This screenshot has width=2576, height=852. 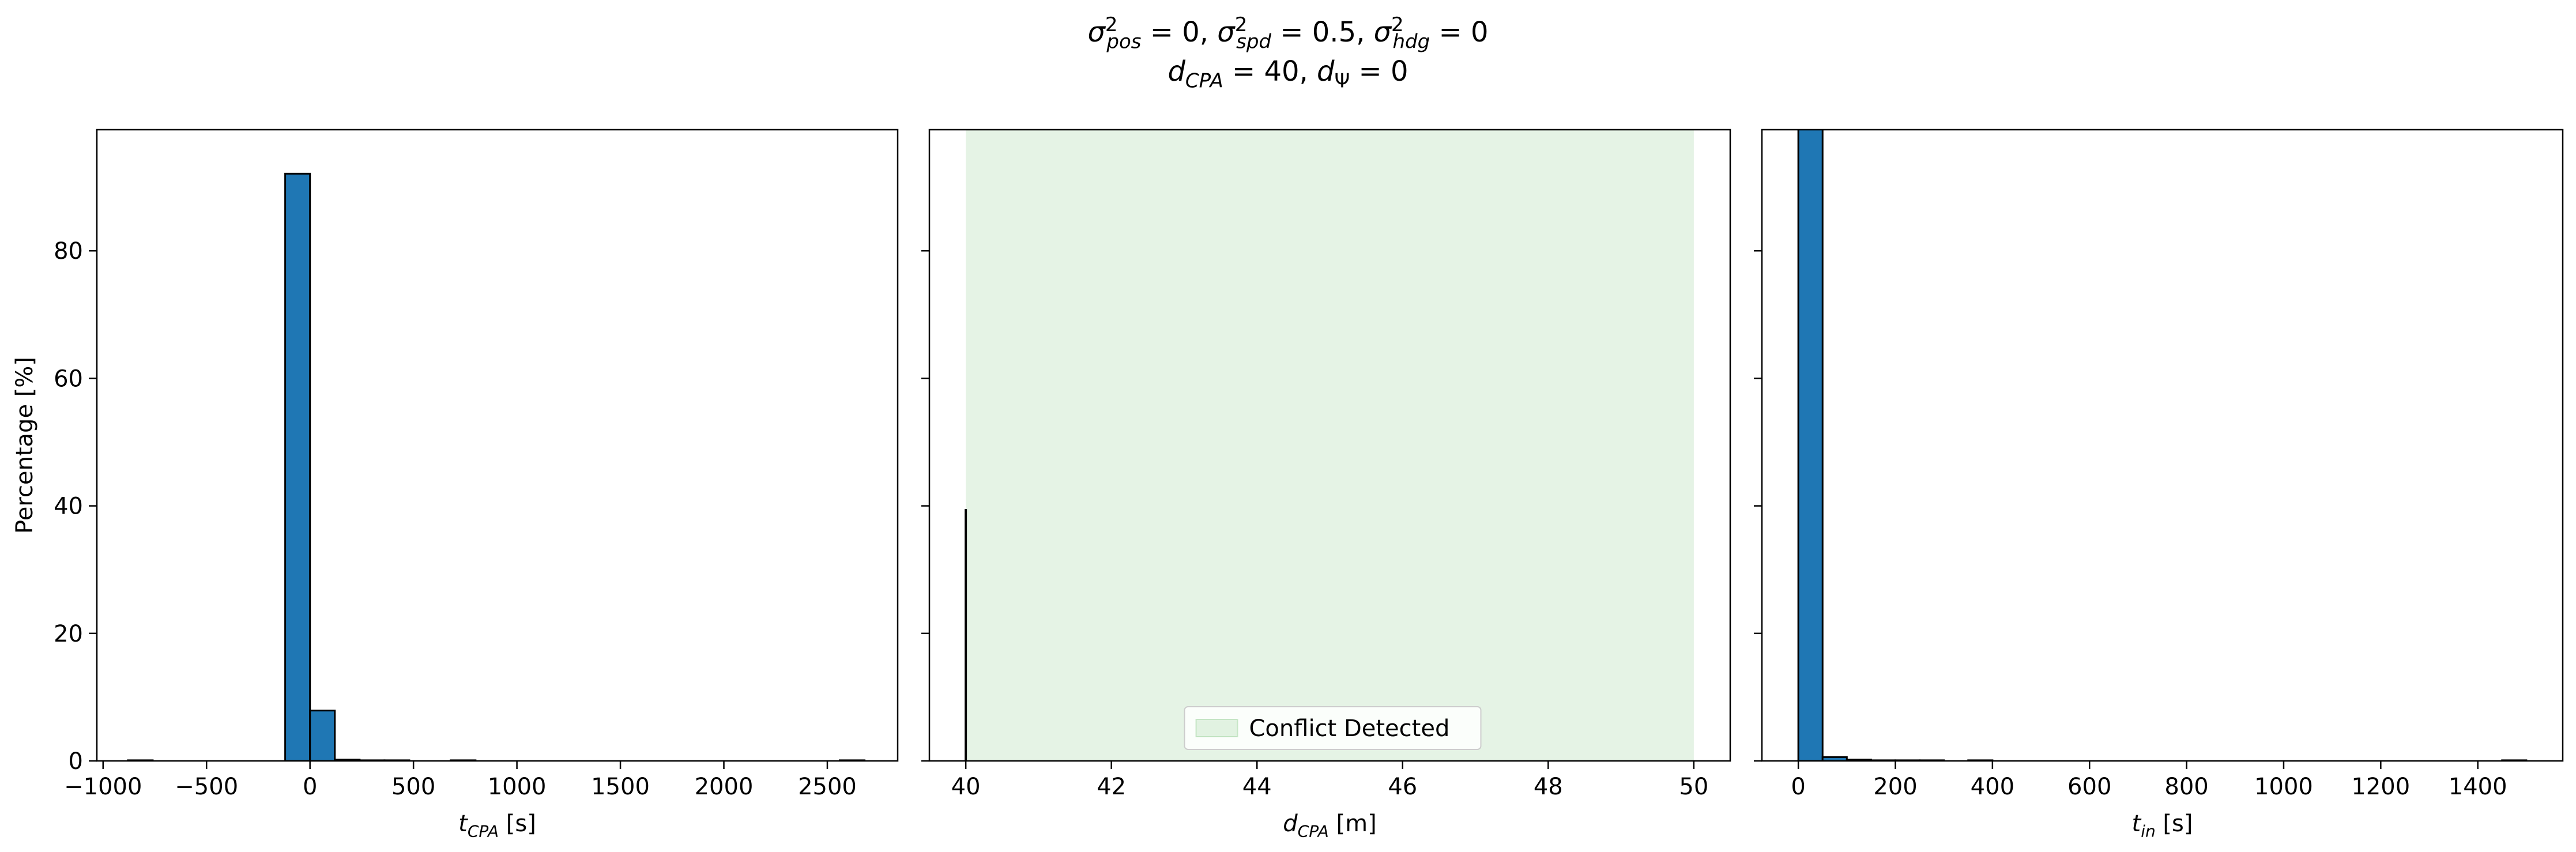 I want to click on x-tick-label: 1200, so click(x=2380, y=787).